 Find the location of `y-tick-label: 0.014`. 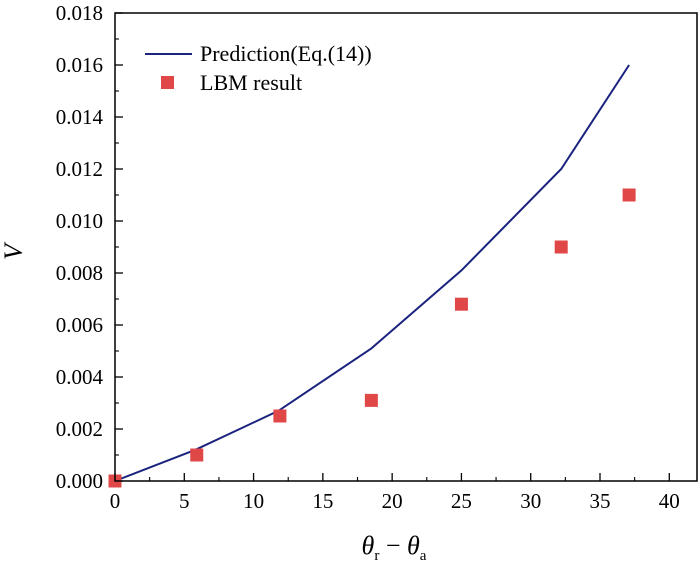

y-tick-label: 0.014 is located at coordinates (80, 117).